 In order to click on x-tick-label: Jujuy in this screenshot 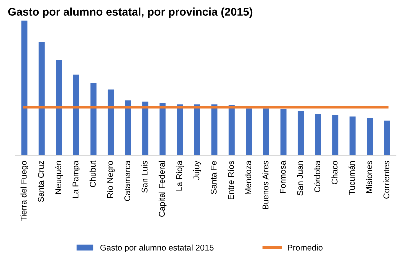, I will do `click(197, 170)`.